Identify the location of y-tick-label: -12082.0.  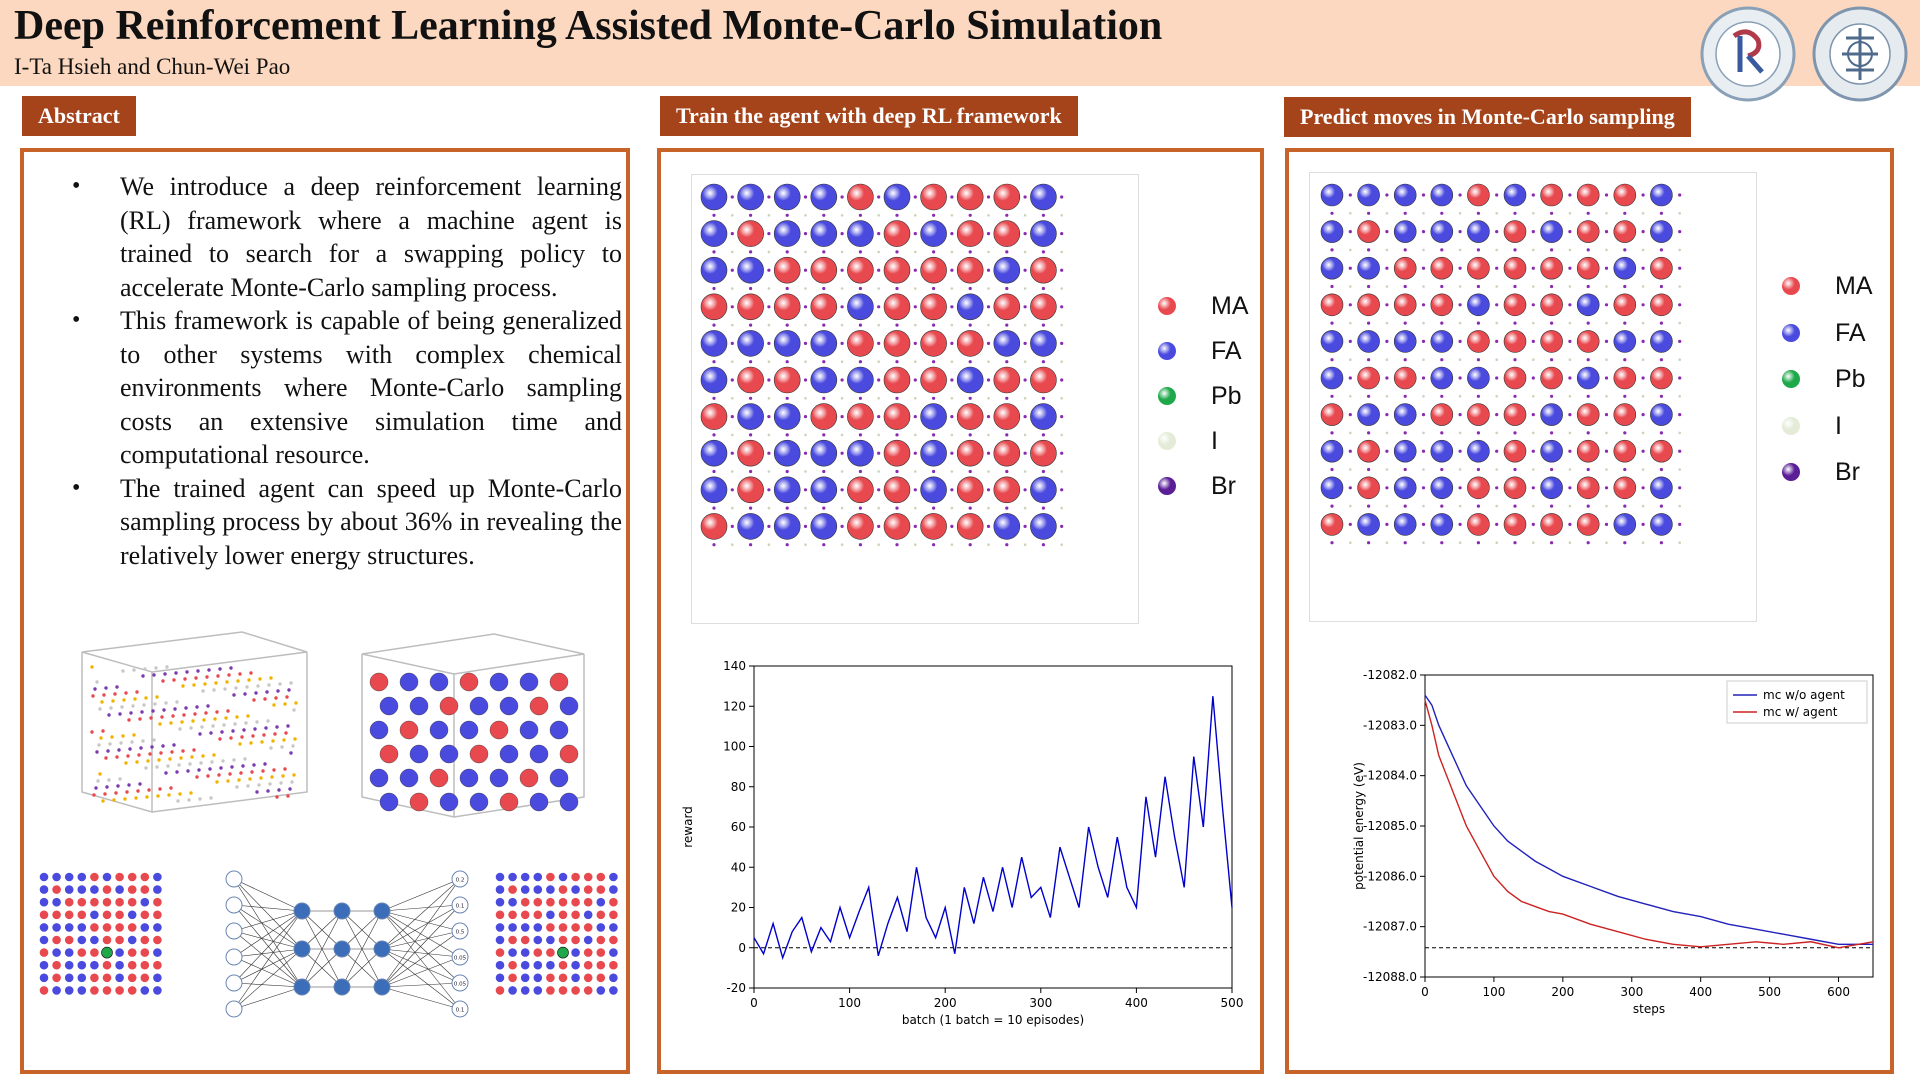
(1390, 675).